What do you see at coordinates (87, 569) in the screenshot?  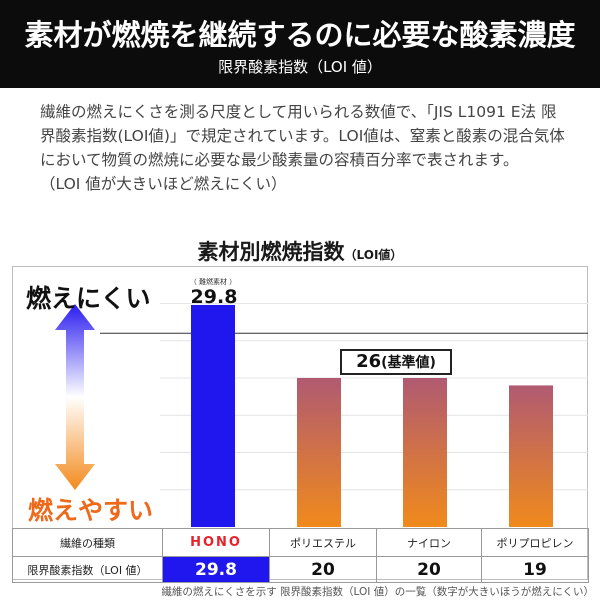 I see `table-row-label: 限界酸素指数（LOI 値）` at bounding box center [87, 569].